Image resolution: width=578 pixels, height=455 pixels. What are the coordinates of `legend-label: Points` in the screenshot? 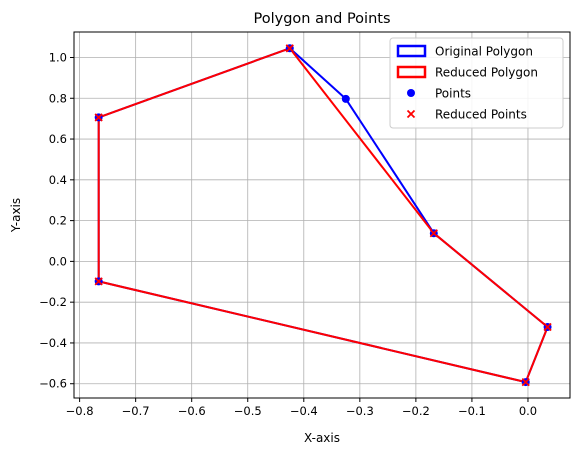 It's located at (453, 94).